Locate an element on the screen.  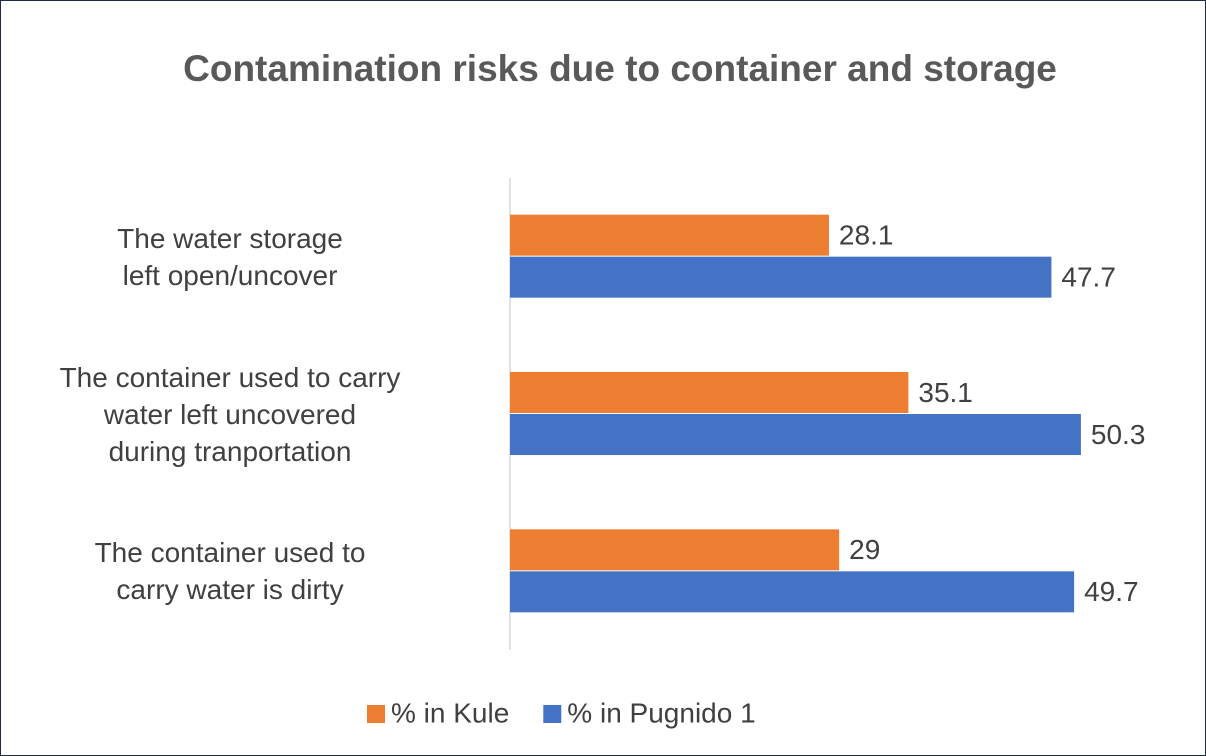
data-label: 47.7 is located at coordinates (1088, 277).